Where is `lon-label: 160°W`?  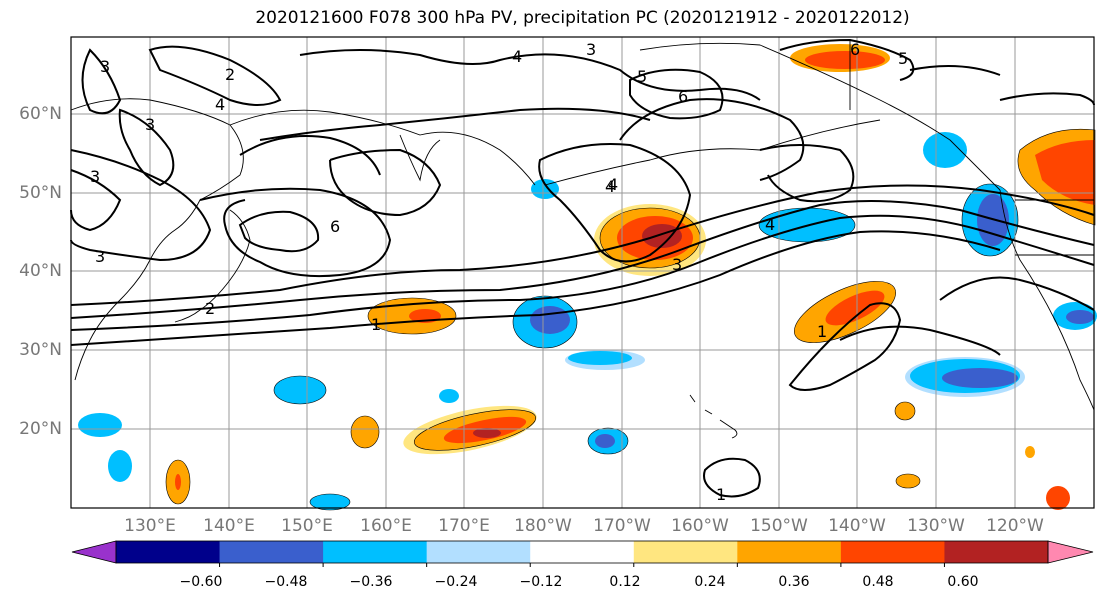 lon-label: 160°W is located at coordinates (700, 526).